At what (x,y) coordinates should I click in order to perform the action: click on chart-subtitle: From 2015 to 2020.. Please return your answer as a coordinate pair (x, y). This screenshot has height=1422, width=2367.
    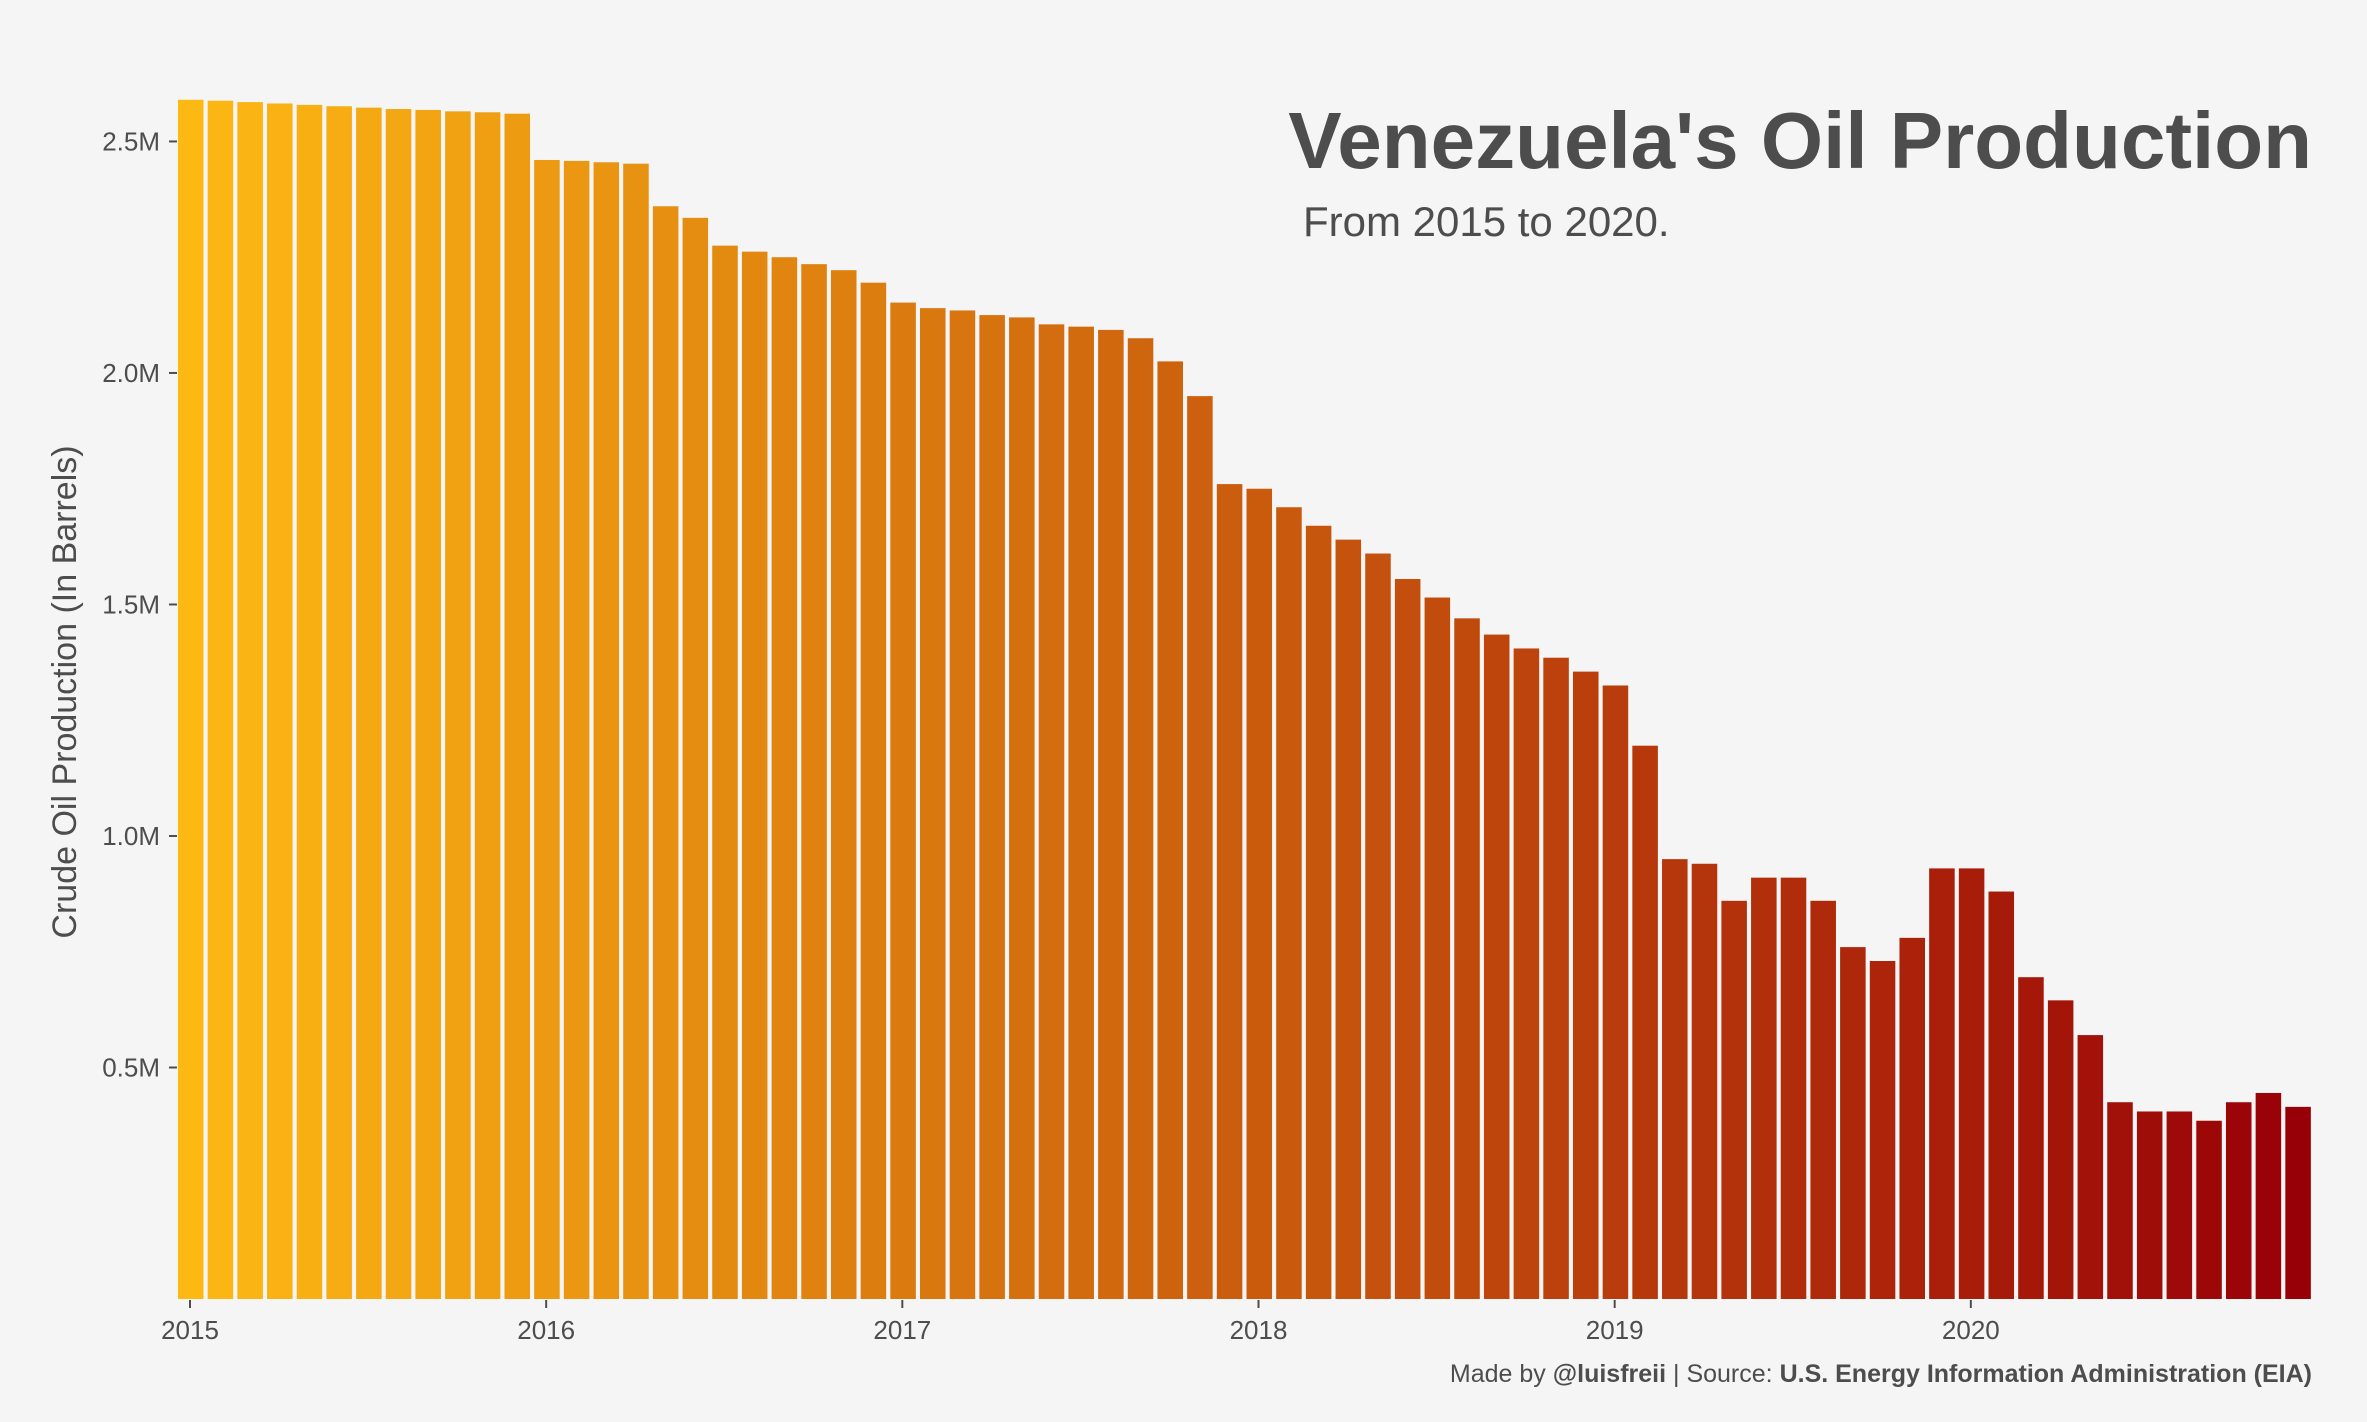
    Looking at the image, I should click on (1486, 221).